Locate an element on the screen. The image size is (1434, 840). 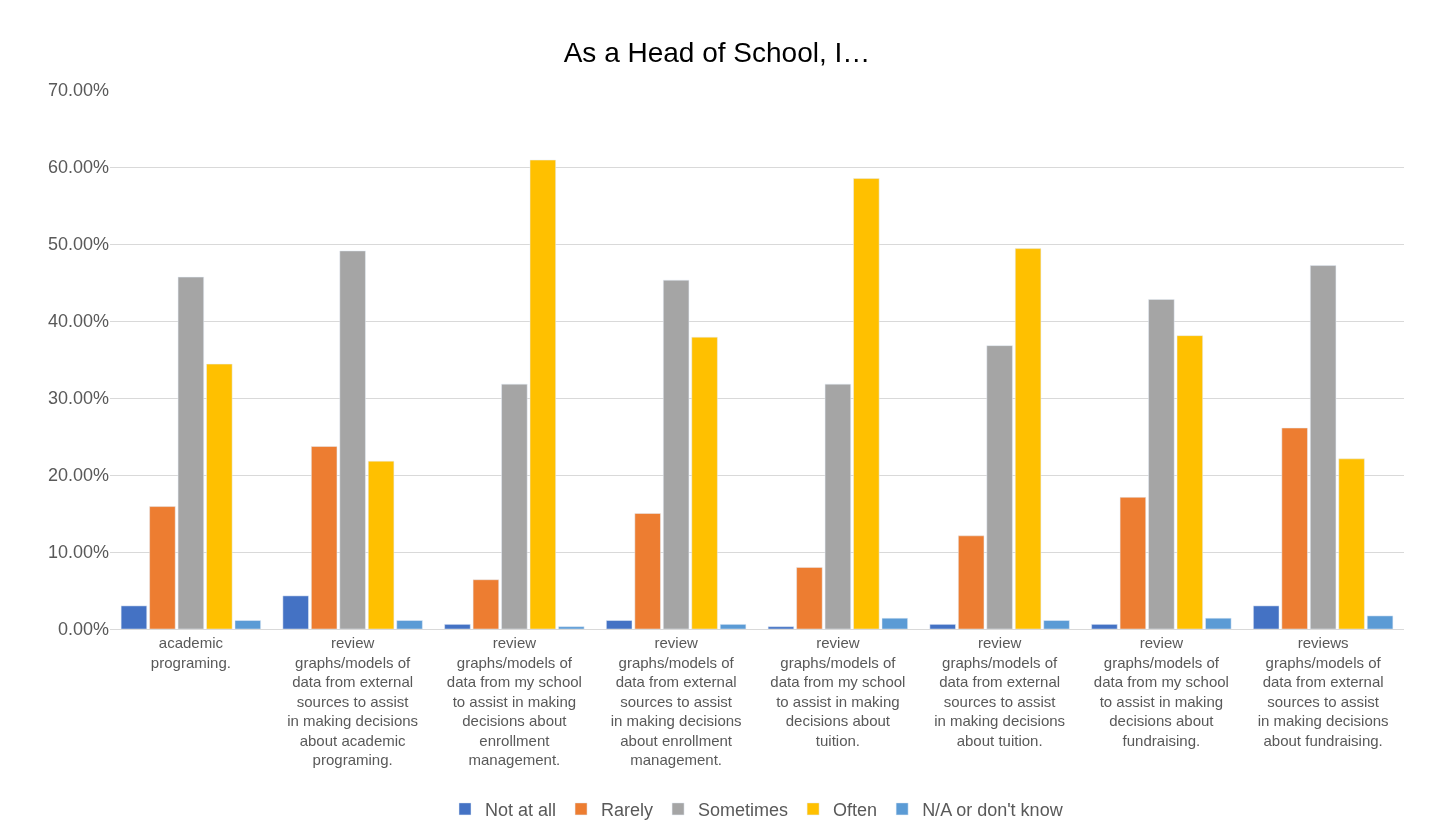
x-tick-label: review graphs/models of data from my school to assist in making decisions about enrollment management. is located at coordinates (514, 701).